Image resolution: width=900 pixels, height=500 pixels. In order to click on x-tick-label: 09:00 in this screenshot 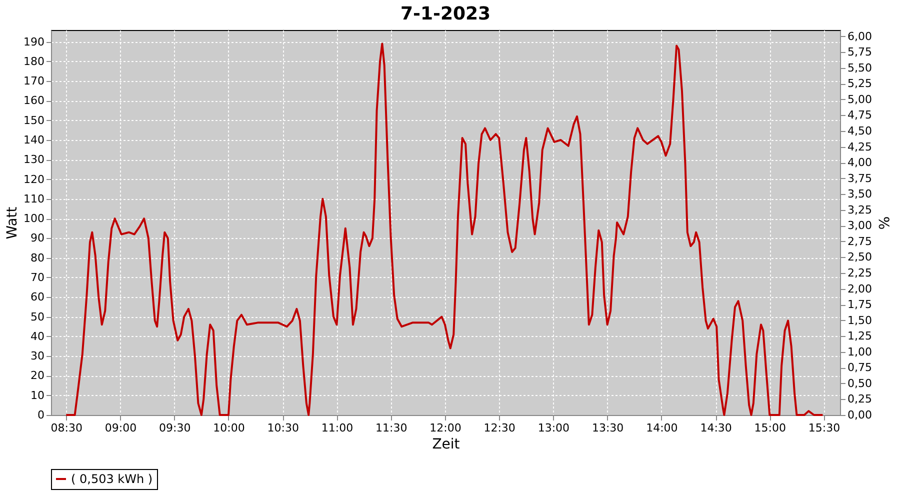, I will do `click(120, 428)`.